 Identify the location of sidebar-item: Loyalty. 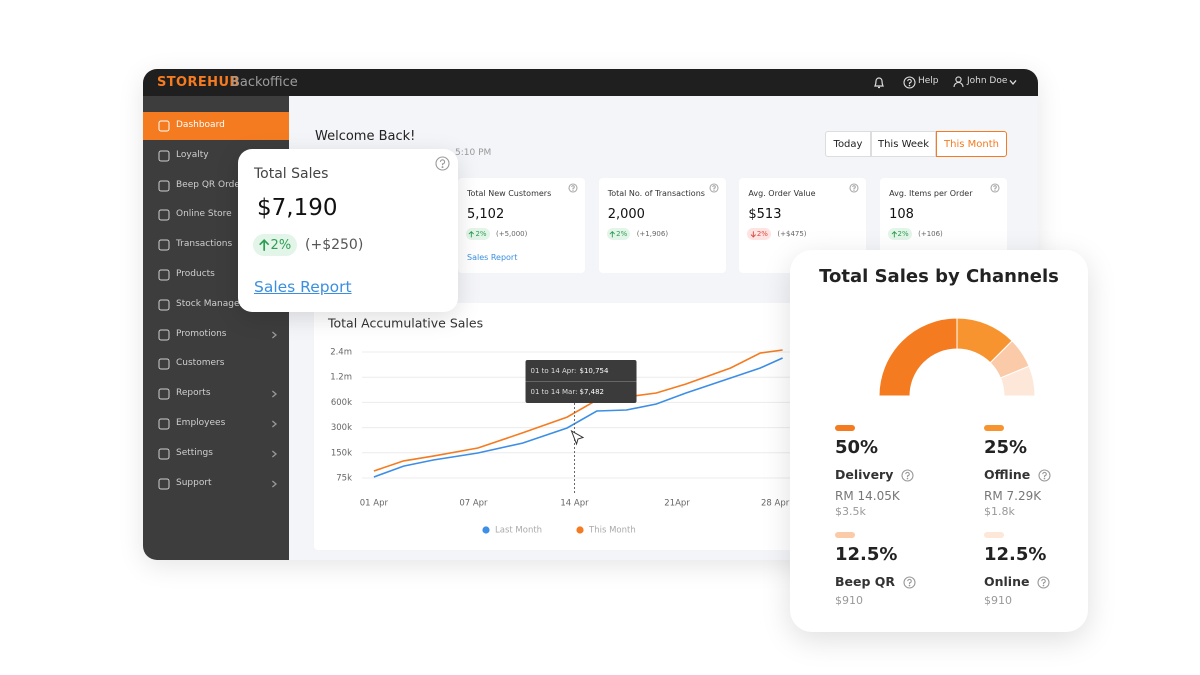
(192, 154).